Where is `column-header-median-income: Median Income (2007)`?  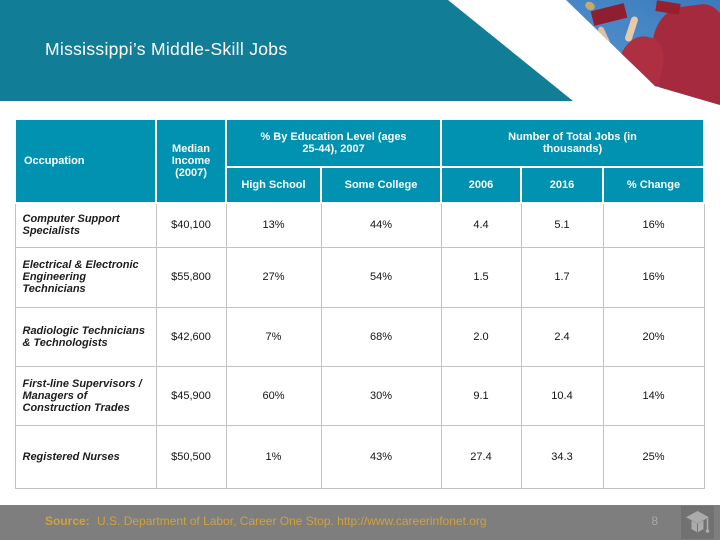 column-header-median-income: Median Income (2007) is located at coordinates (191, 161).